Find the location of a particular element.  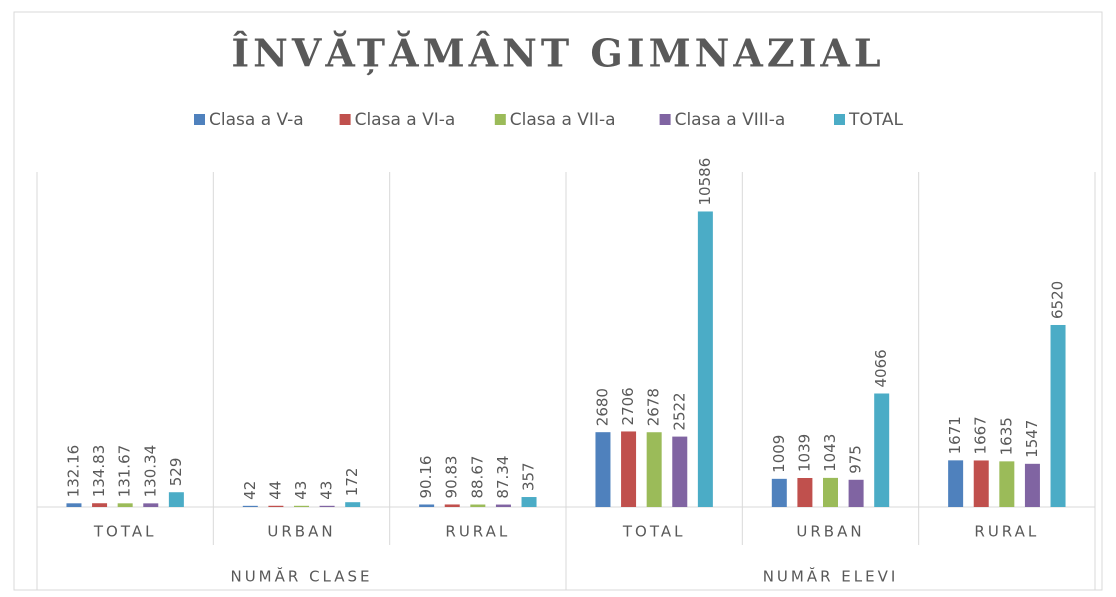

data-label: 6520 is located at coordinates (1058, 300).